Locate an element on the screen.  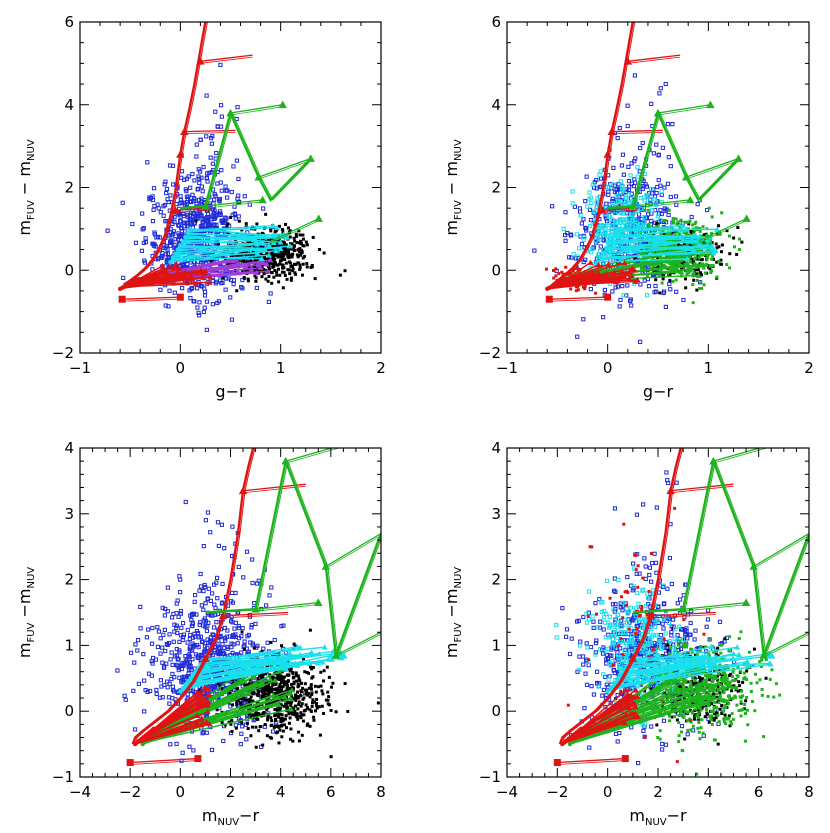
series-red-squares is located at coordinates (578, 298).